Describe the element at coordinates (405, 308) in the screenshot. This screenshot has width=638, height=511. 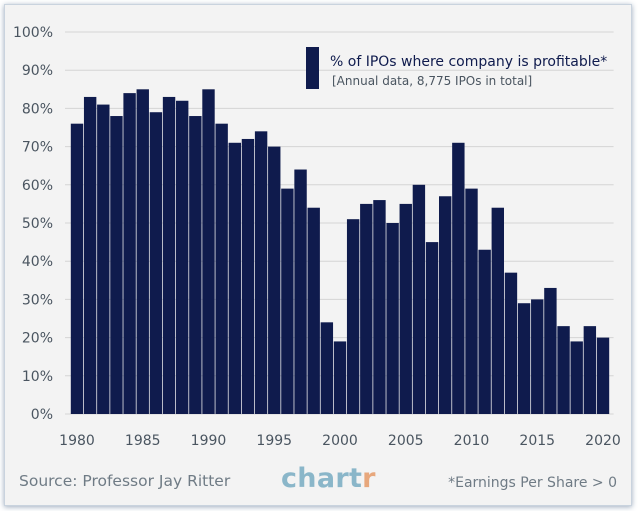
I see `bar: 2005: 55%` at that location.